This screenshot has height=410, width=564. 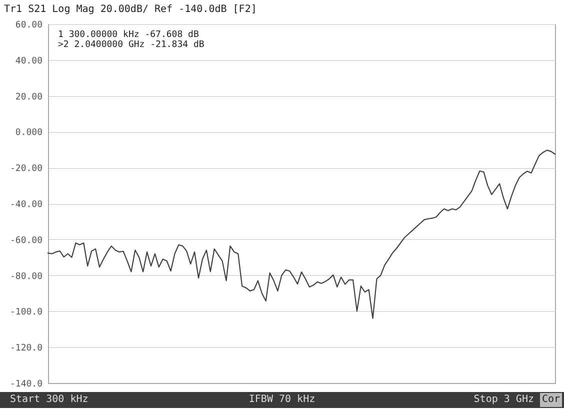 What do you see at coordinates (26, 241) in the screenshot?
I see `y-tick-label: -60.00` at bounding box center [26, 241].